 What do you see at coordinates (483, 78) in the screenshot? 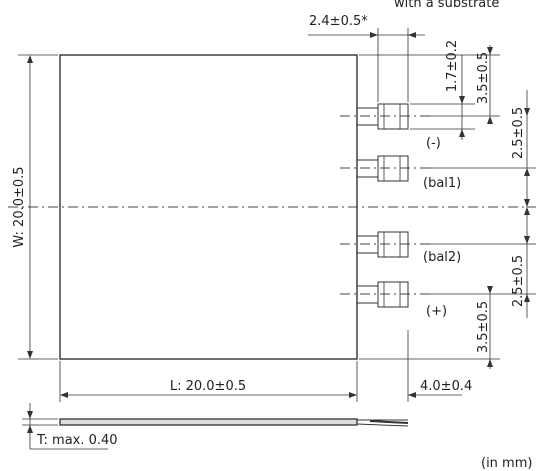
I see `edge-to-tab-top-dimension: 3.5±0.5` at bounding box center [483, 78].